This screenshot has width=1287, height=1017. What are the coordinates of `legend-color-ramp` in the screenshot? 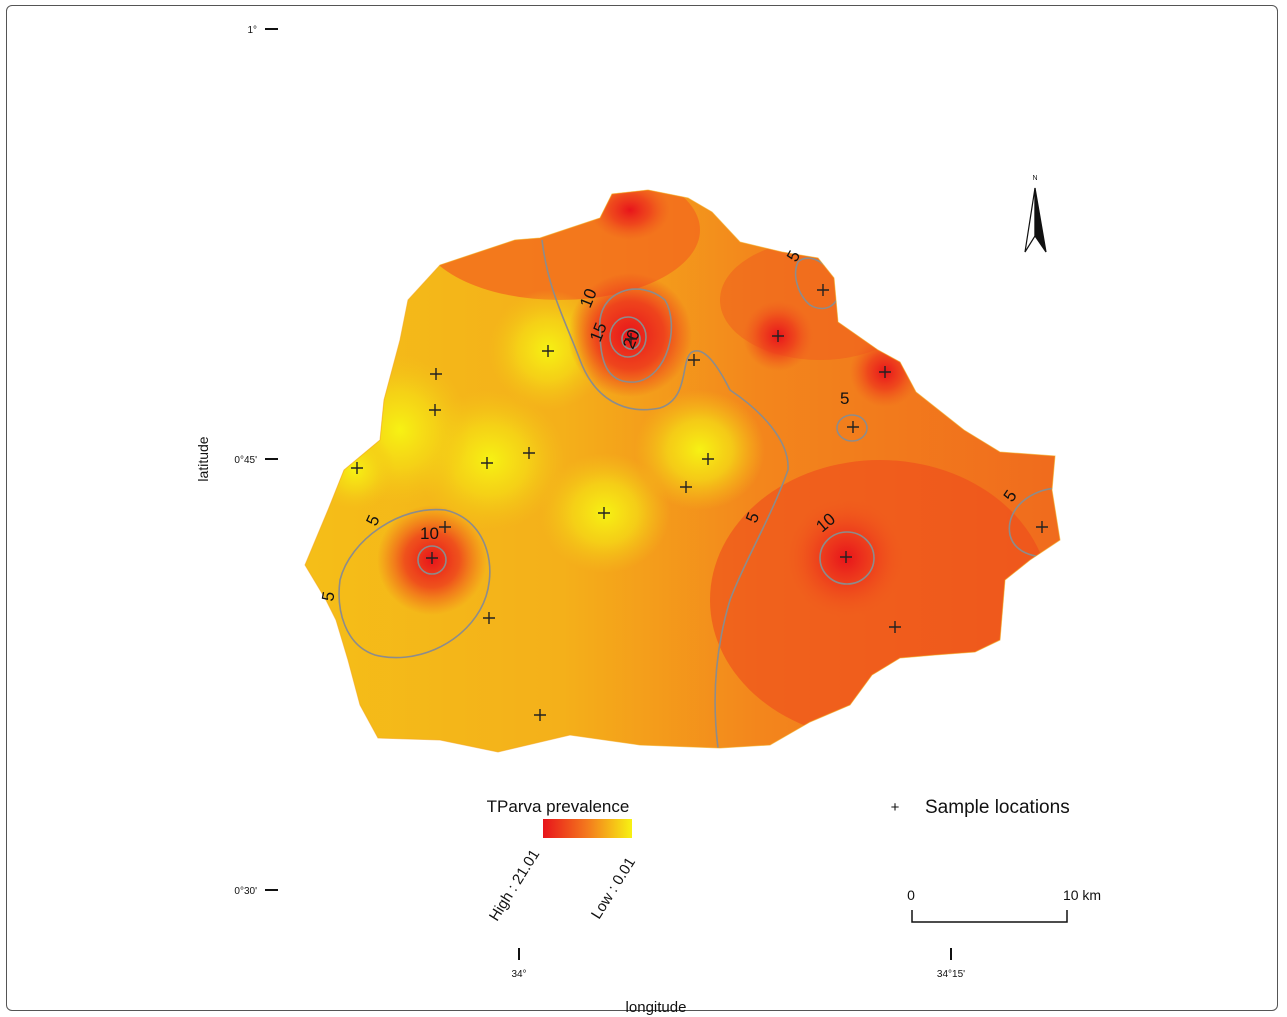 It's located at (587, 828).